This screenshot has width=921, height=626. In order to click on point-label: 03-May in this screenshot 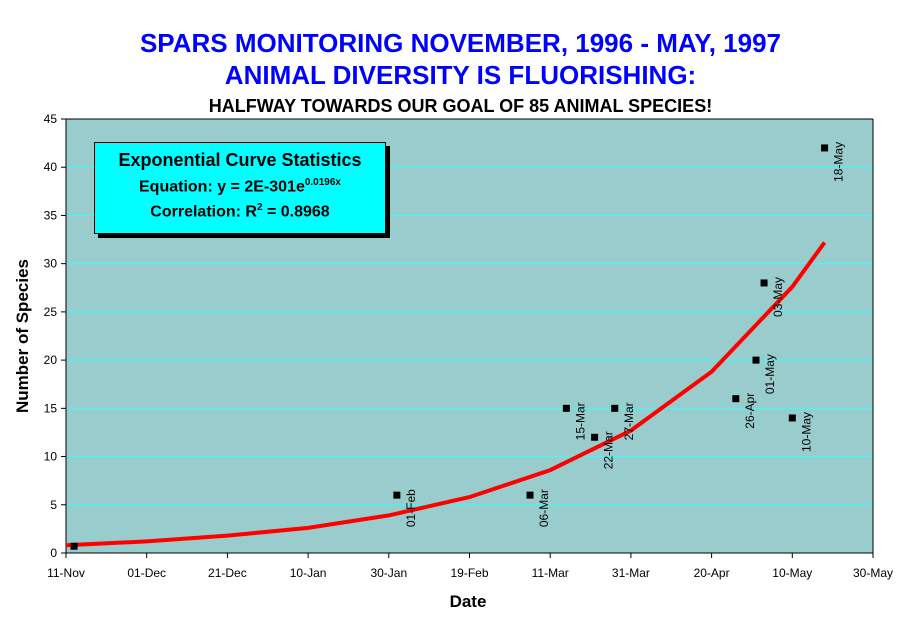, I will do `click(778, 297)`.